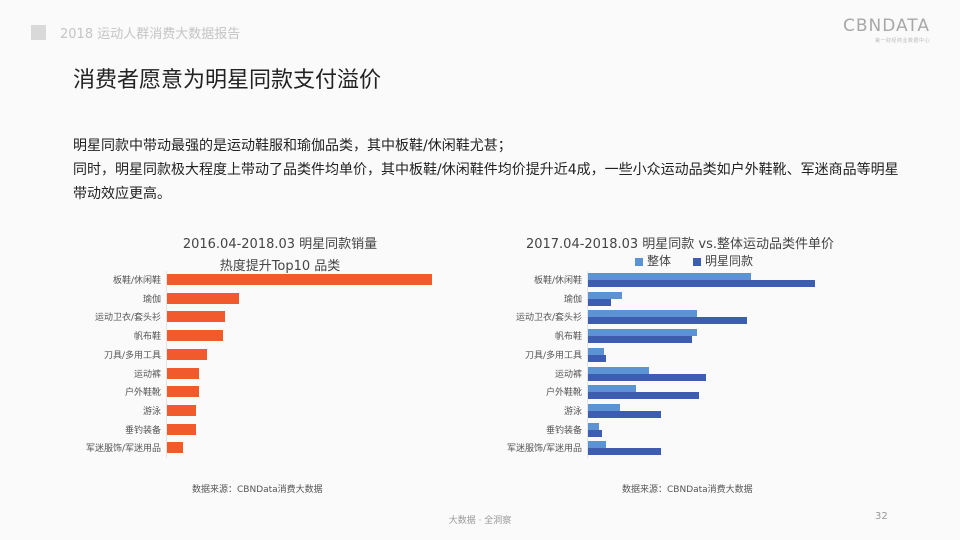  I want to click on left-category-label: 军迷服饰/军迷用品, so click(123, 449).